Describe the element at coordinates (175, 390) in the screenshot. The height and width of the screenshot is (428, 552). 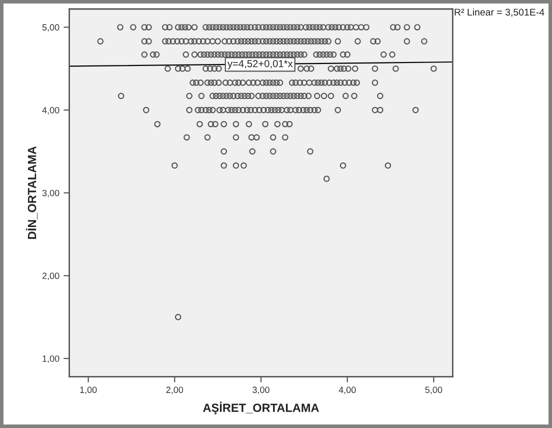
I see `x-tick-label: 2,00` at that location.